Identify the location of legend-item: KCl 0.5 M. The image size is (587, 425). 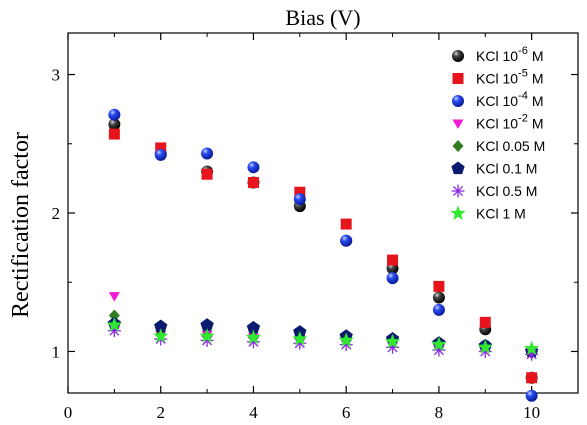
(494, 191).